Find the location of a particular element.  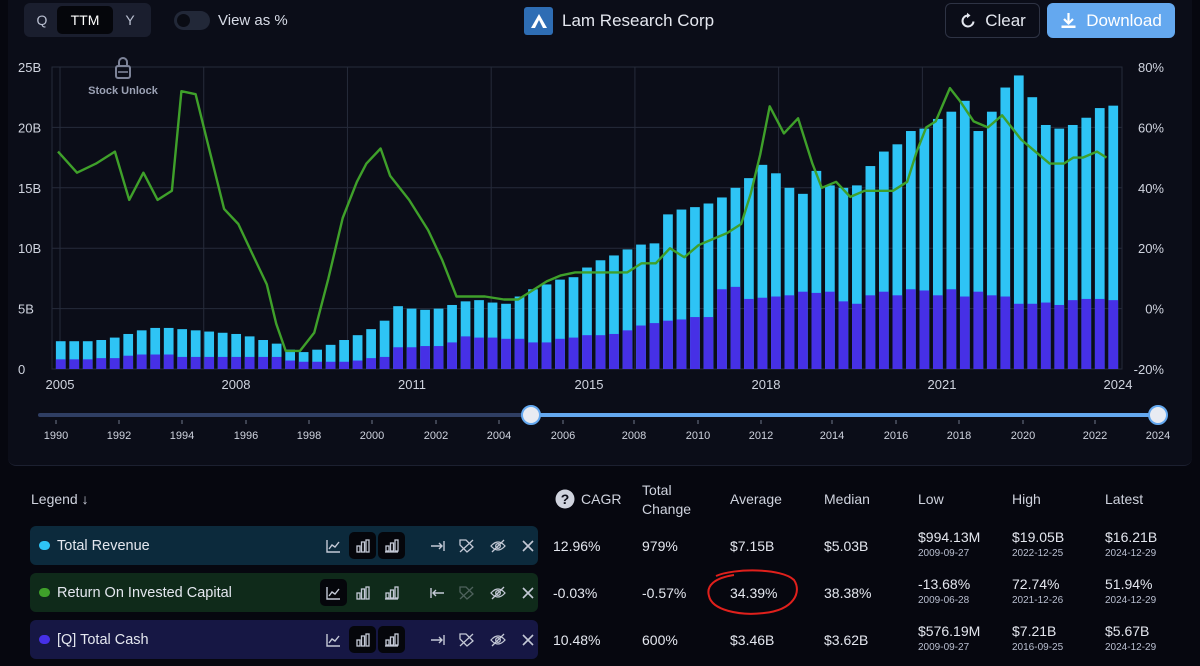

help-icon: ? is located at coordinates (565, 500).